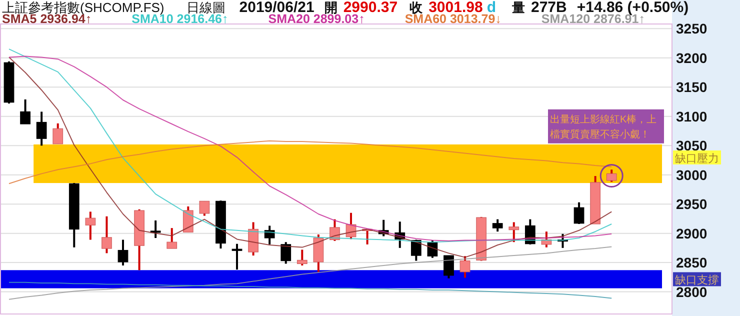 This screenshot has width=740, height=316. Describe the element at coordinates (83, 7) in the screenshot. I see `chart-title: 上証參考指數(SHCOMP.FS)` at that location.